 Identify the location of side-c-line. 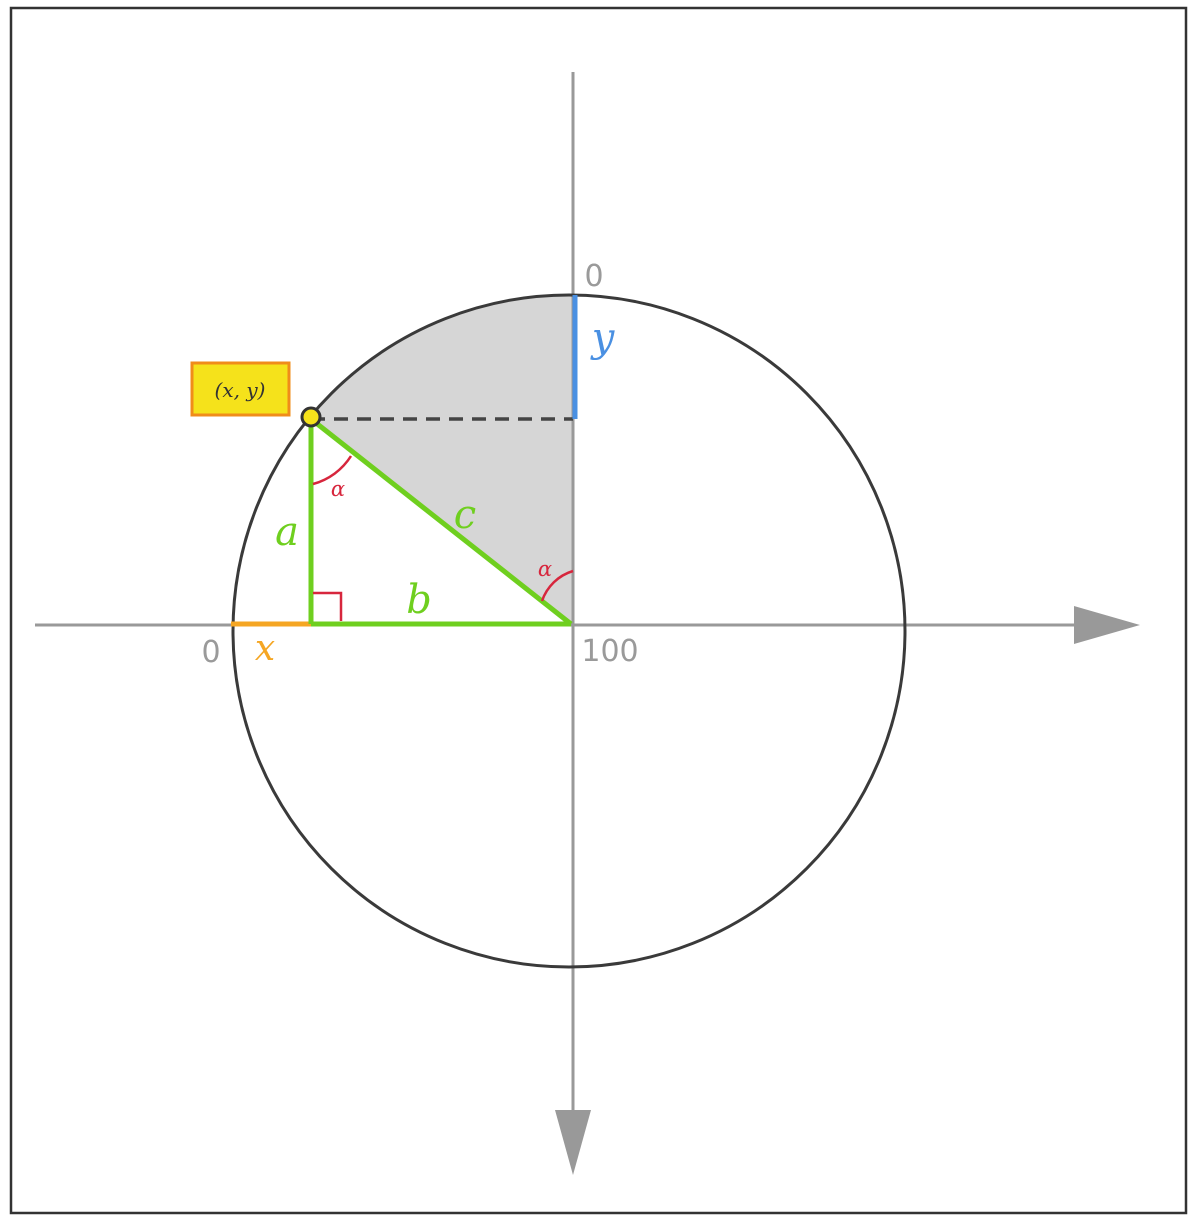
(441, 521).